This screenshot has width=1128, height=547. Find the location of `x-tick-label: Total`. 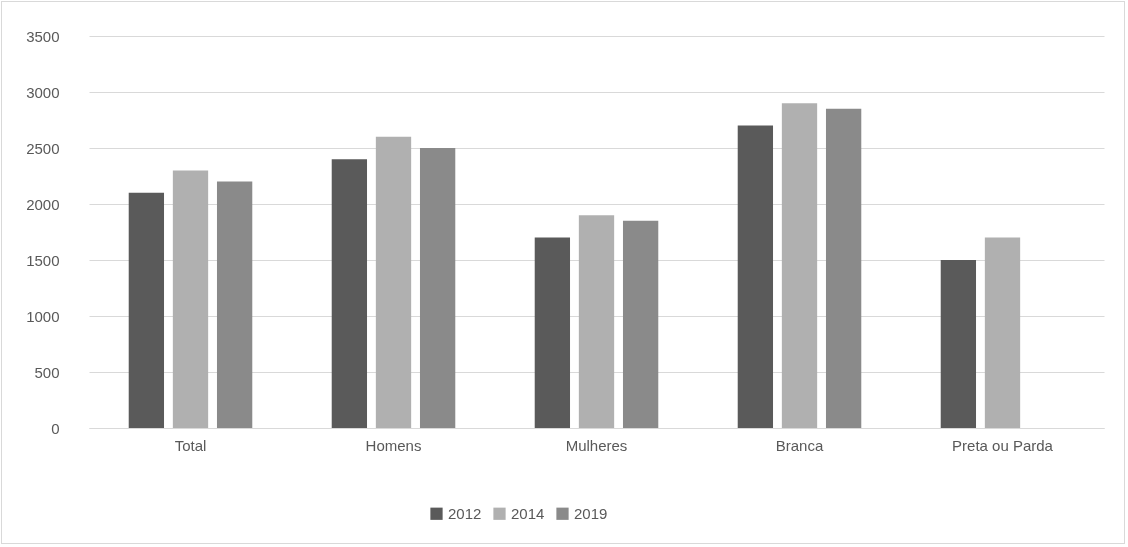

x-tick-label: Total is located at coordinates (190, 445).